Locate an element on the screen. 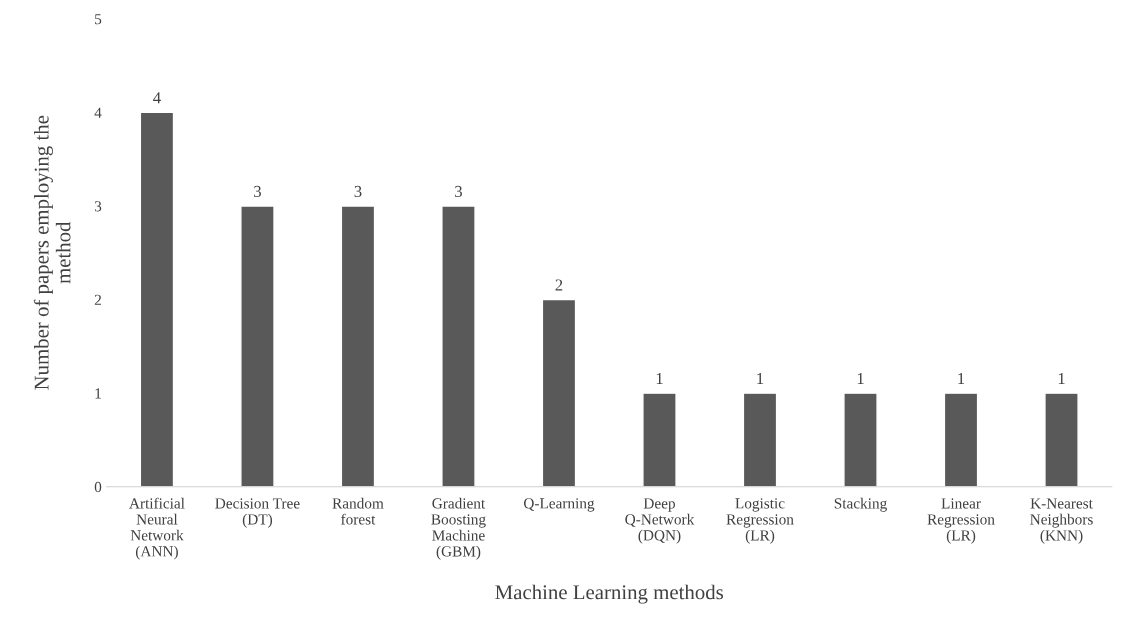 This screenshot has width=1123, height=628. x-tick-label: Decision Tree (DT) is located at coordinates (257, 513).